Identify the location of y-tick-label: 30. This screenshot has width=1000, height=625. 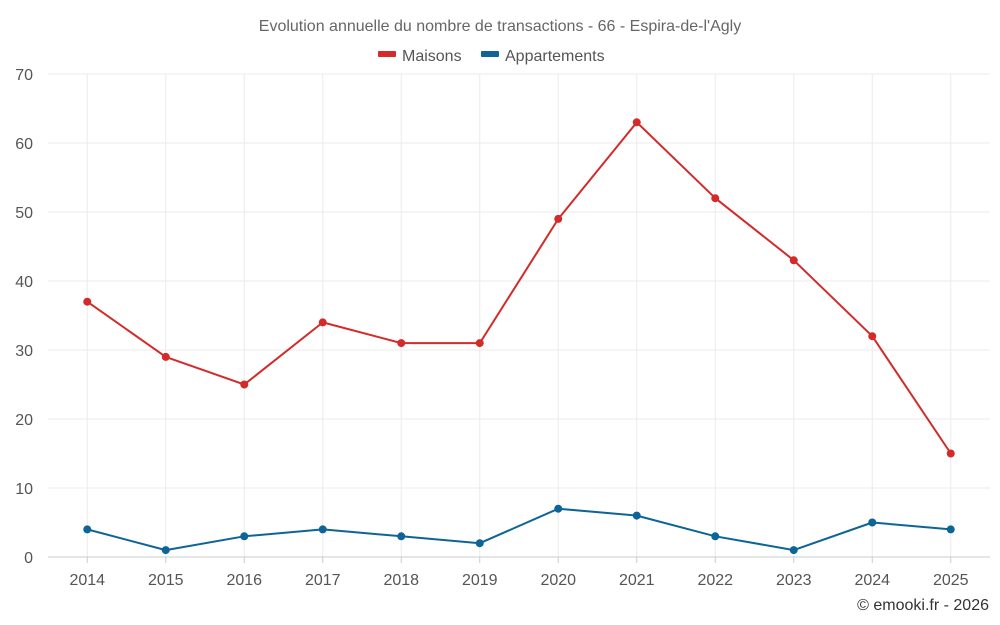
(24, 351).